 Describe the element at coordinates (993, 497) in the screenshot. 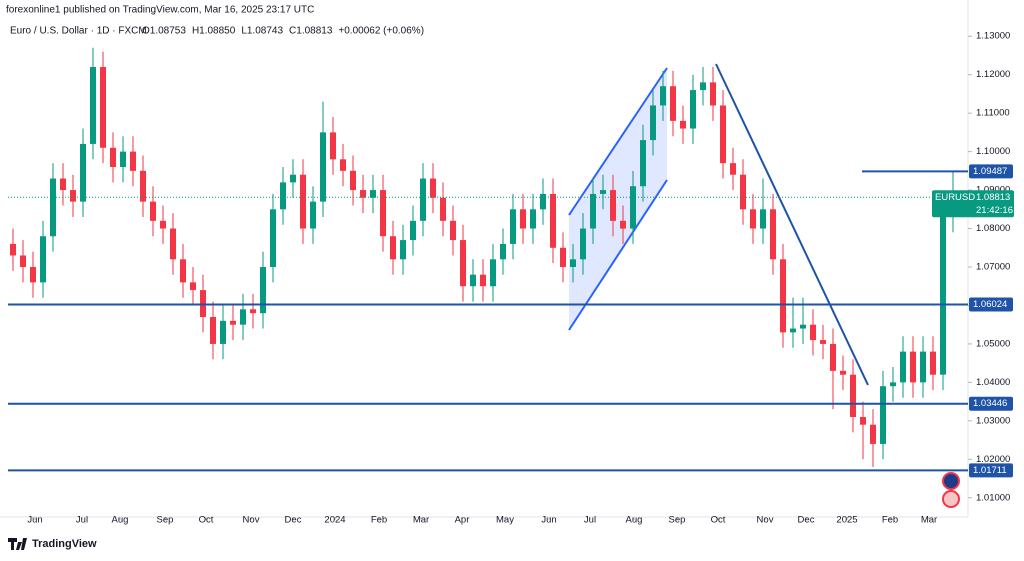

I see `y-tick-label: 1.01000` at that location.